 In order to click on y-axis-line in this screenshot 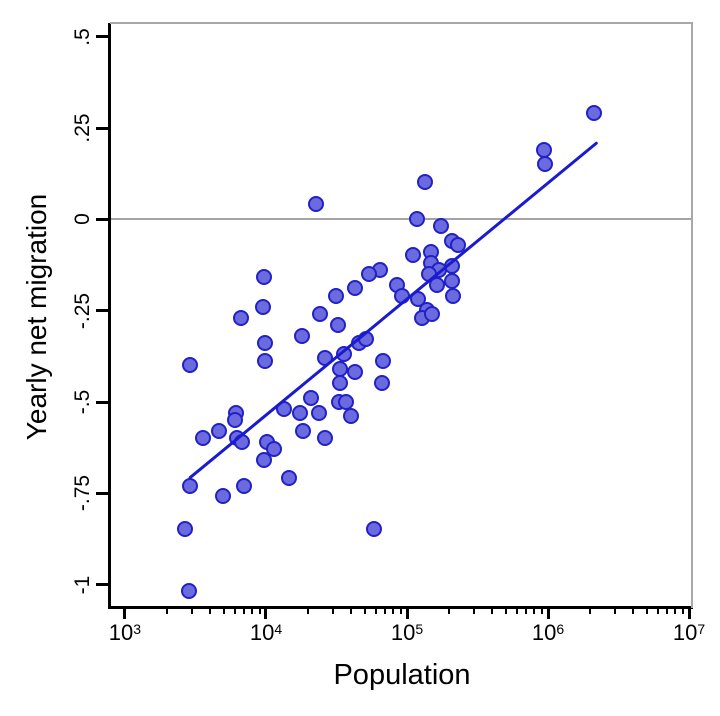, I will do `click(109, 316)`.